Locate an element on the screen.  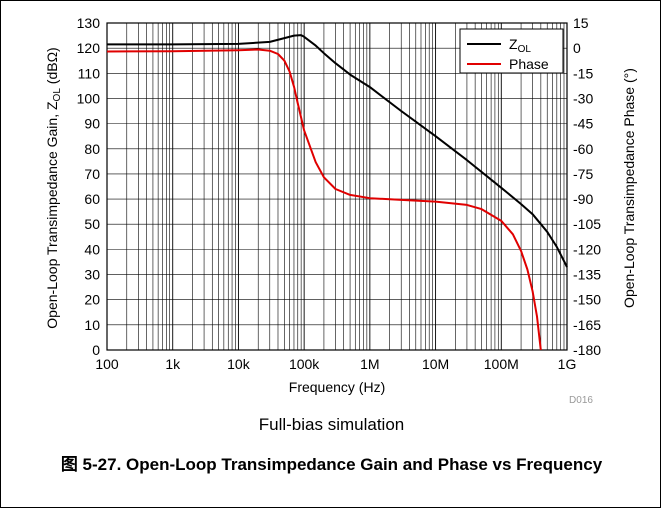
y-tick-label-right: -180 is located at coordinates (587, 350).